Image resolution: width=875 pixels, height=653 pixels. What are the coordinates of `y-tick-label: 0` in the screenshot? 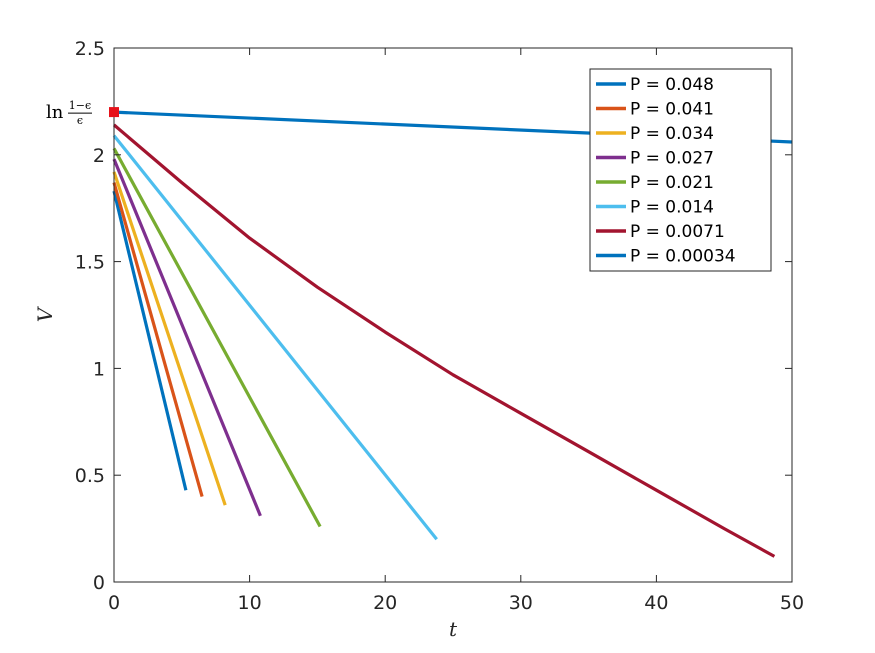 It's located at (99, 583).